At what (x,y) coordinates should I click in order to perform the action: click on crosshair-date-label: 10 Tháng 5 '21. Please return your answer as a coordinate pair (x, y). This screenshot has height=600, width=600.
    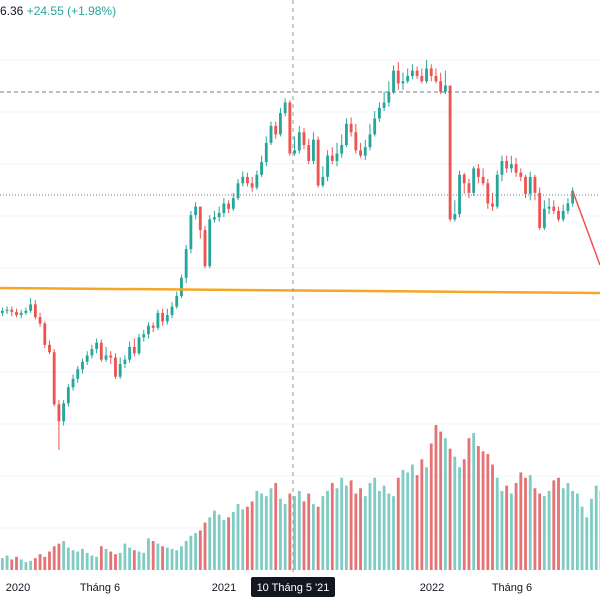
    Looking at the image, I should click on (293, 588).